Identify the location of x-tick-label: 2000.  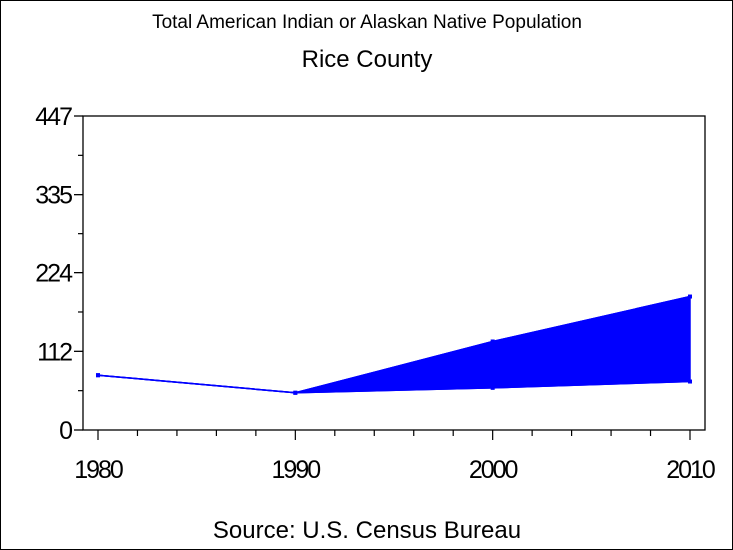
(493, 470).